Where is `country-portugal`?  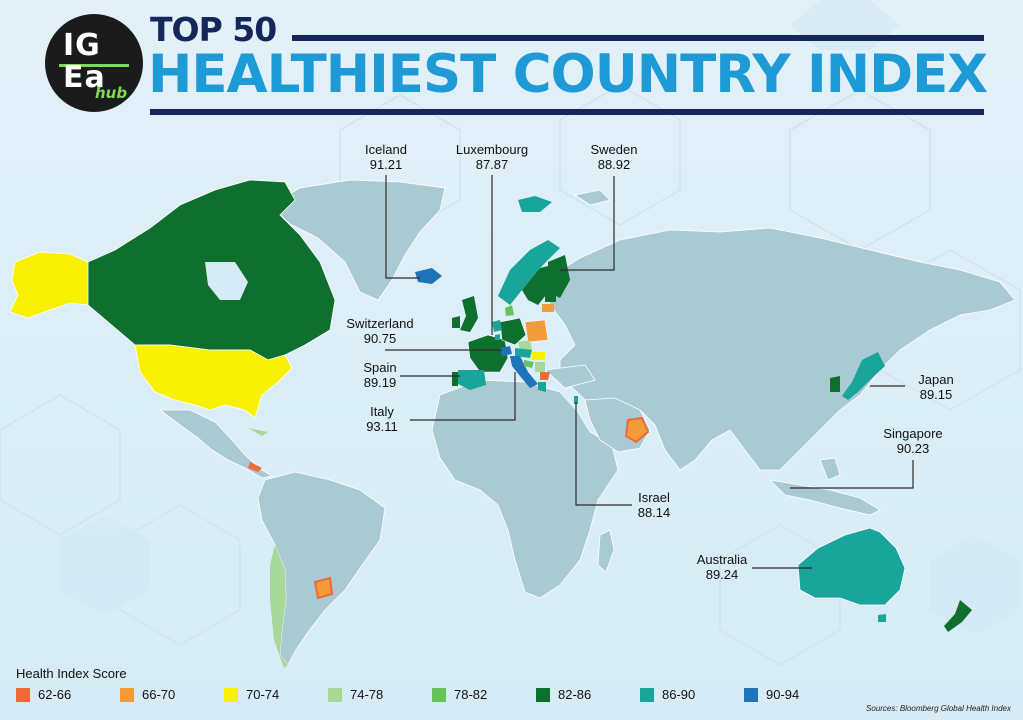
country-portugal is located at coordinates (455, 379).